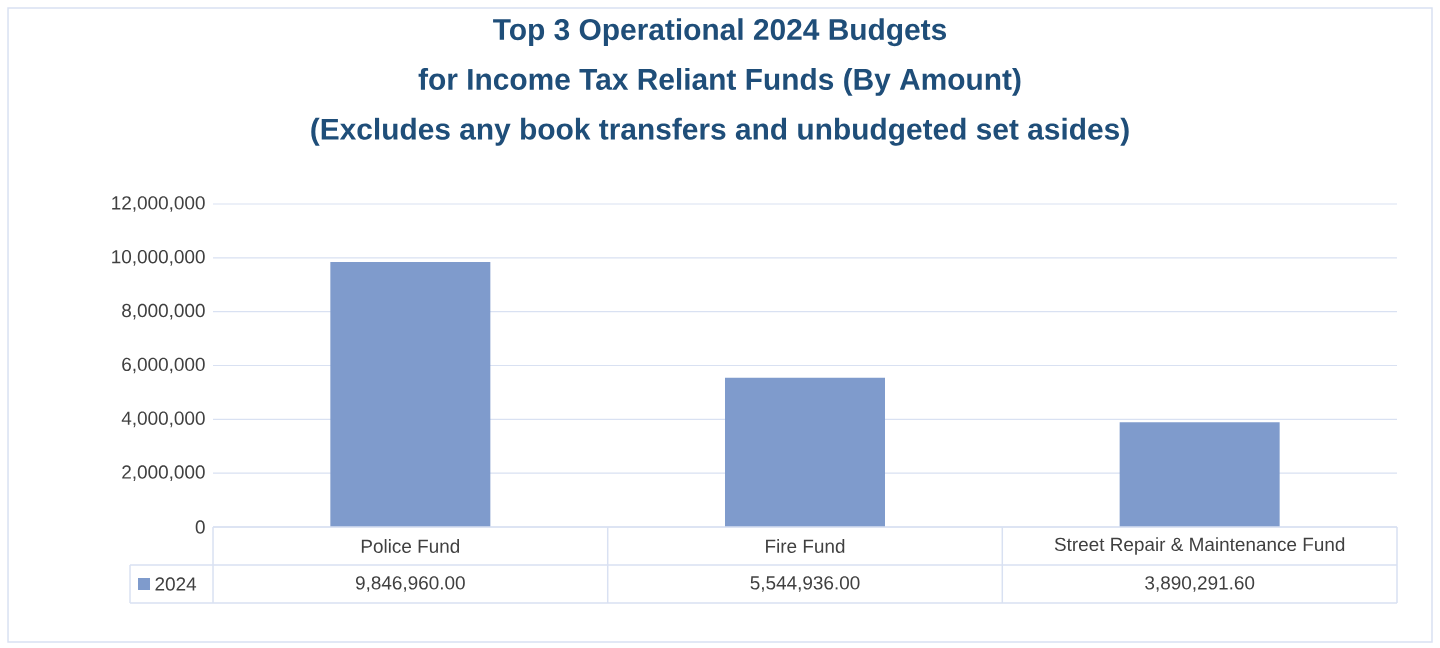 This screenshot has height=648, width=1440. I want to click on chart-title: Top 3 Operational 2024 Budgets for Income Tax Reliant Funds (By Amount) (Excludes any book transfers and unbudgeted set asides), so click(720, 82).